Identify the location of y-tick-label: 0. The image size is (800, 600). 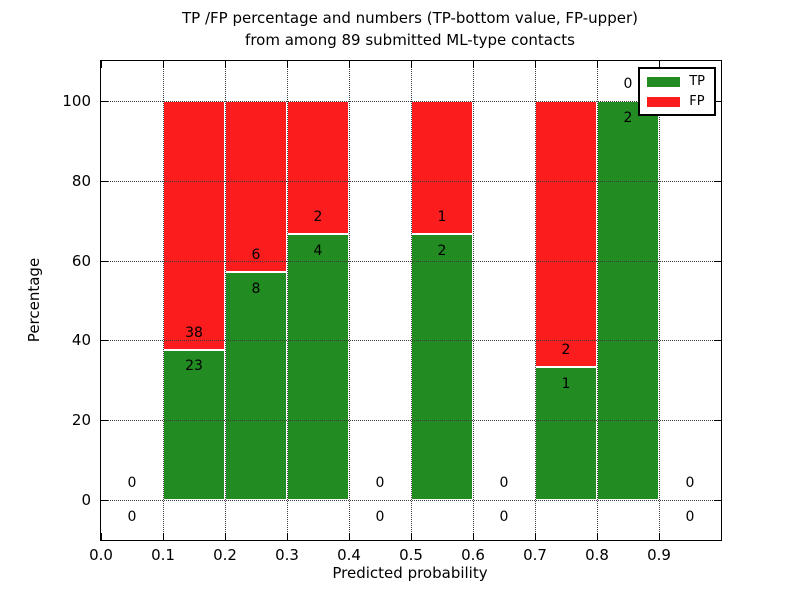
(86, 500).